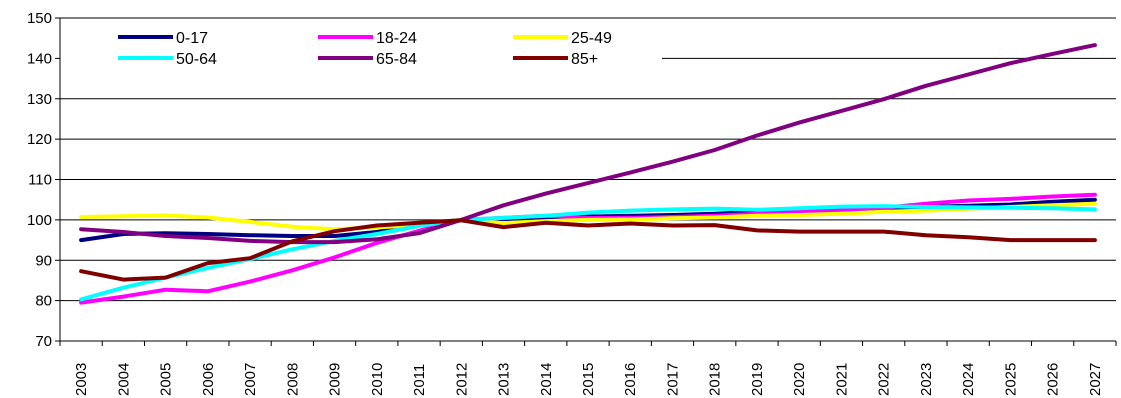 Image resolution: width=1121 pixels, height=398 pixels. Describe the element at coordinates (43, 301) in the screenshot. I see `y-tick-label: 80` at that location.